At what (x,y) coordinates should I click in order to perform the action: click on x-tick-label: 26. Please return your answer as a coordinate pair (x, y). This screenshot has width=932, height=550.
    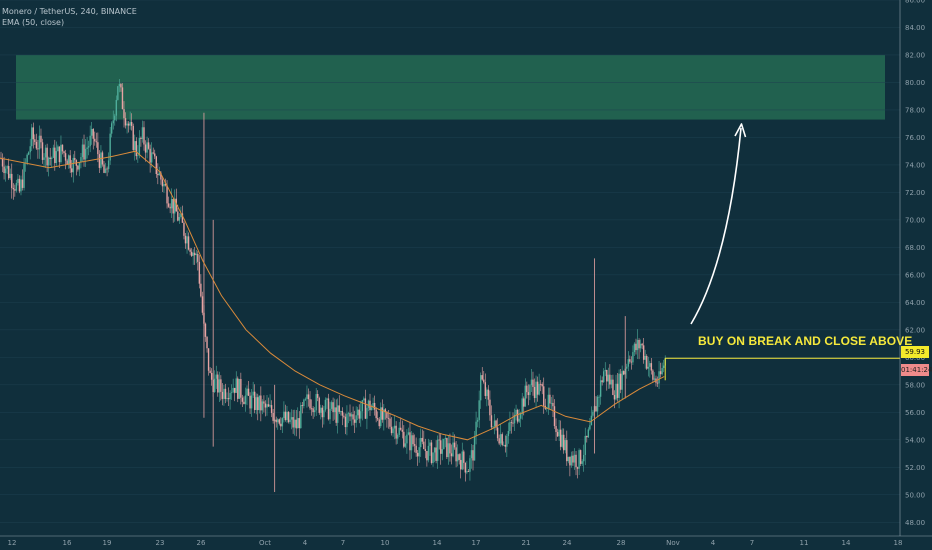
    Looking at the image, I should click on (201, 543).